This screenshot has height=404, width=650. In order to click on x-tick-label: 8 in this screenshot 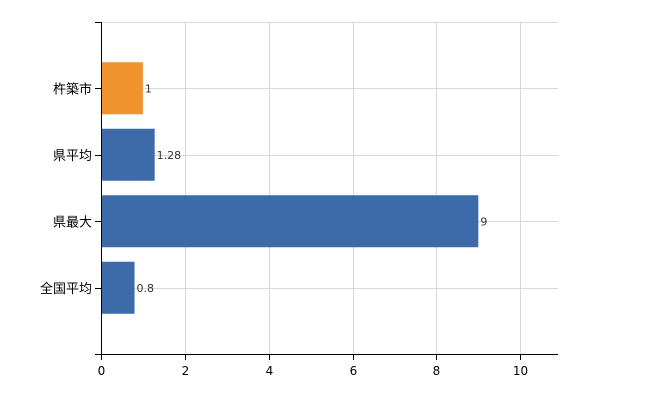, I will do `click(437, 371)`.